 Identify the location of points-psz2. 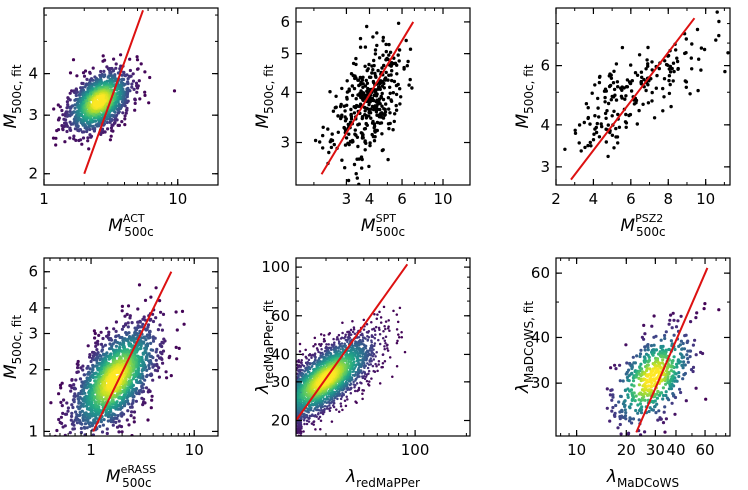
(646, 84).